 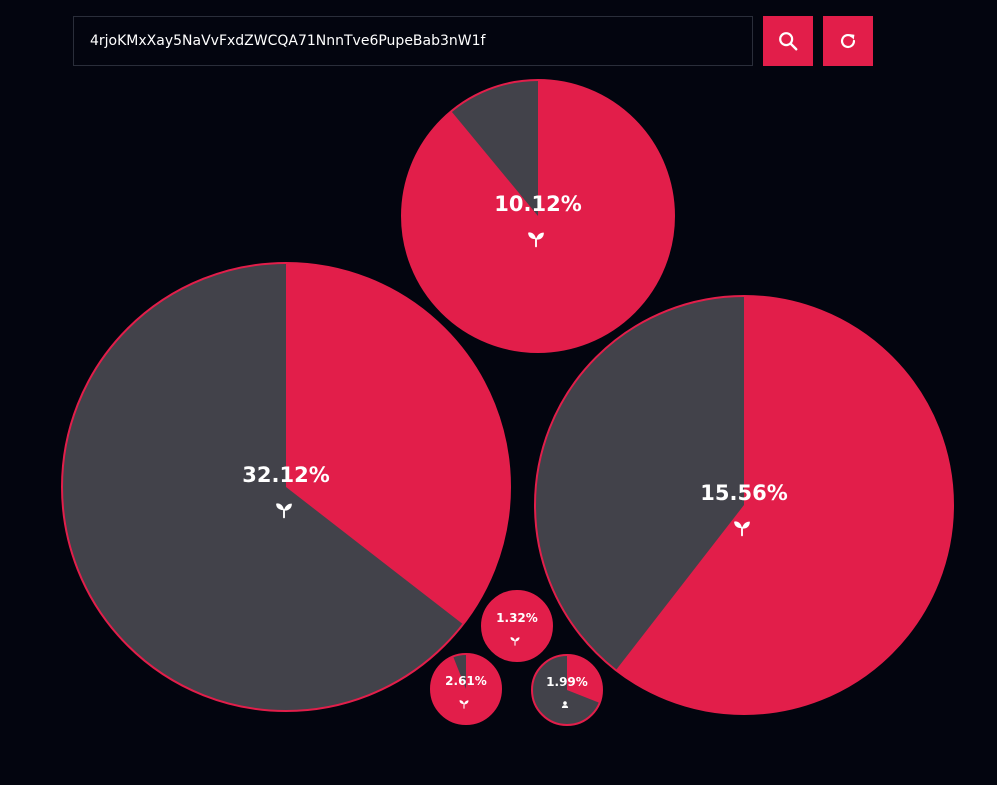 I want to click on bubble-4: 1.32%, so click(x=517, y=626).